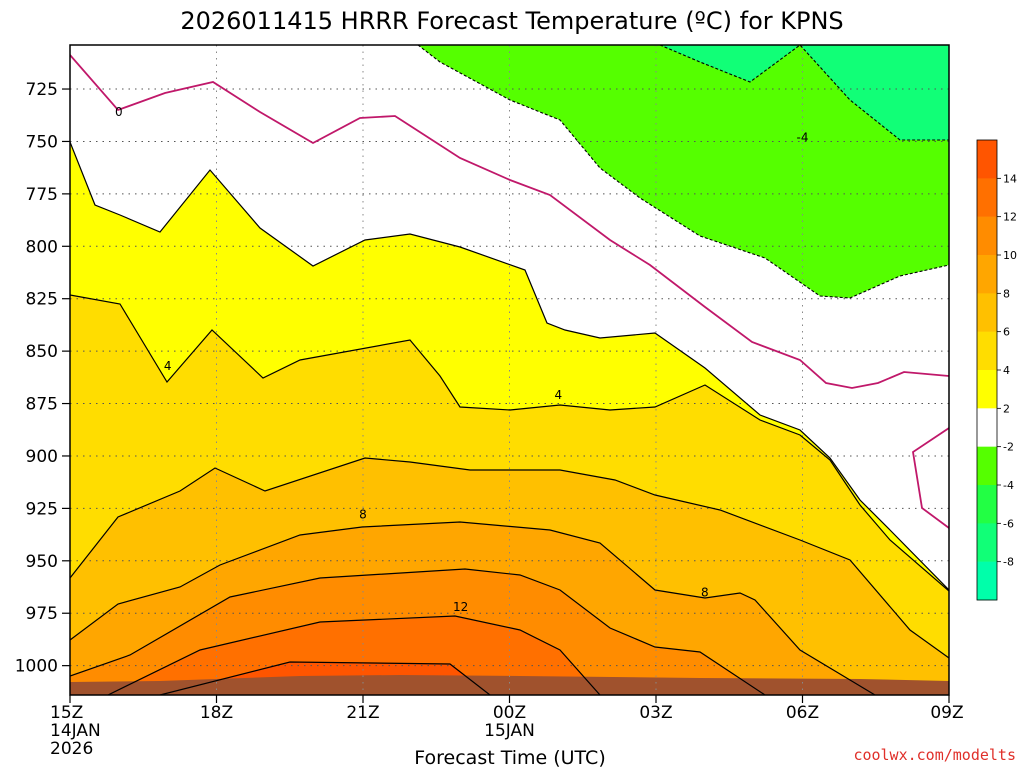 The height and width of the screenshot is (768, 1024). What do you see at coordinates (66, 713) in the screenshot?
I see `x-tick-label: 15Z` at bounding box center [66, 713].